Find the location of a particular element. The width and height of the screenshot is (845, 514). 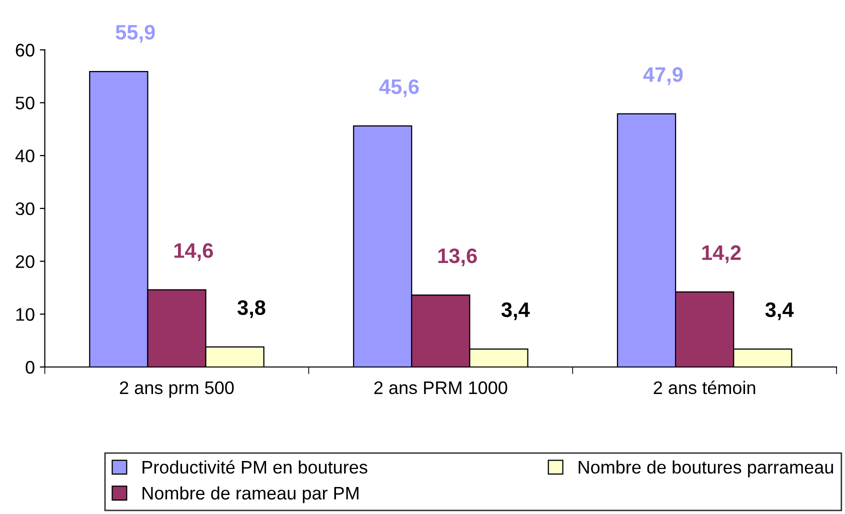

y-tick-label: 0 is located at coordinates (30, 367).